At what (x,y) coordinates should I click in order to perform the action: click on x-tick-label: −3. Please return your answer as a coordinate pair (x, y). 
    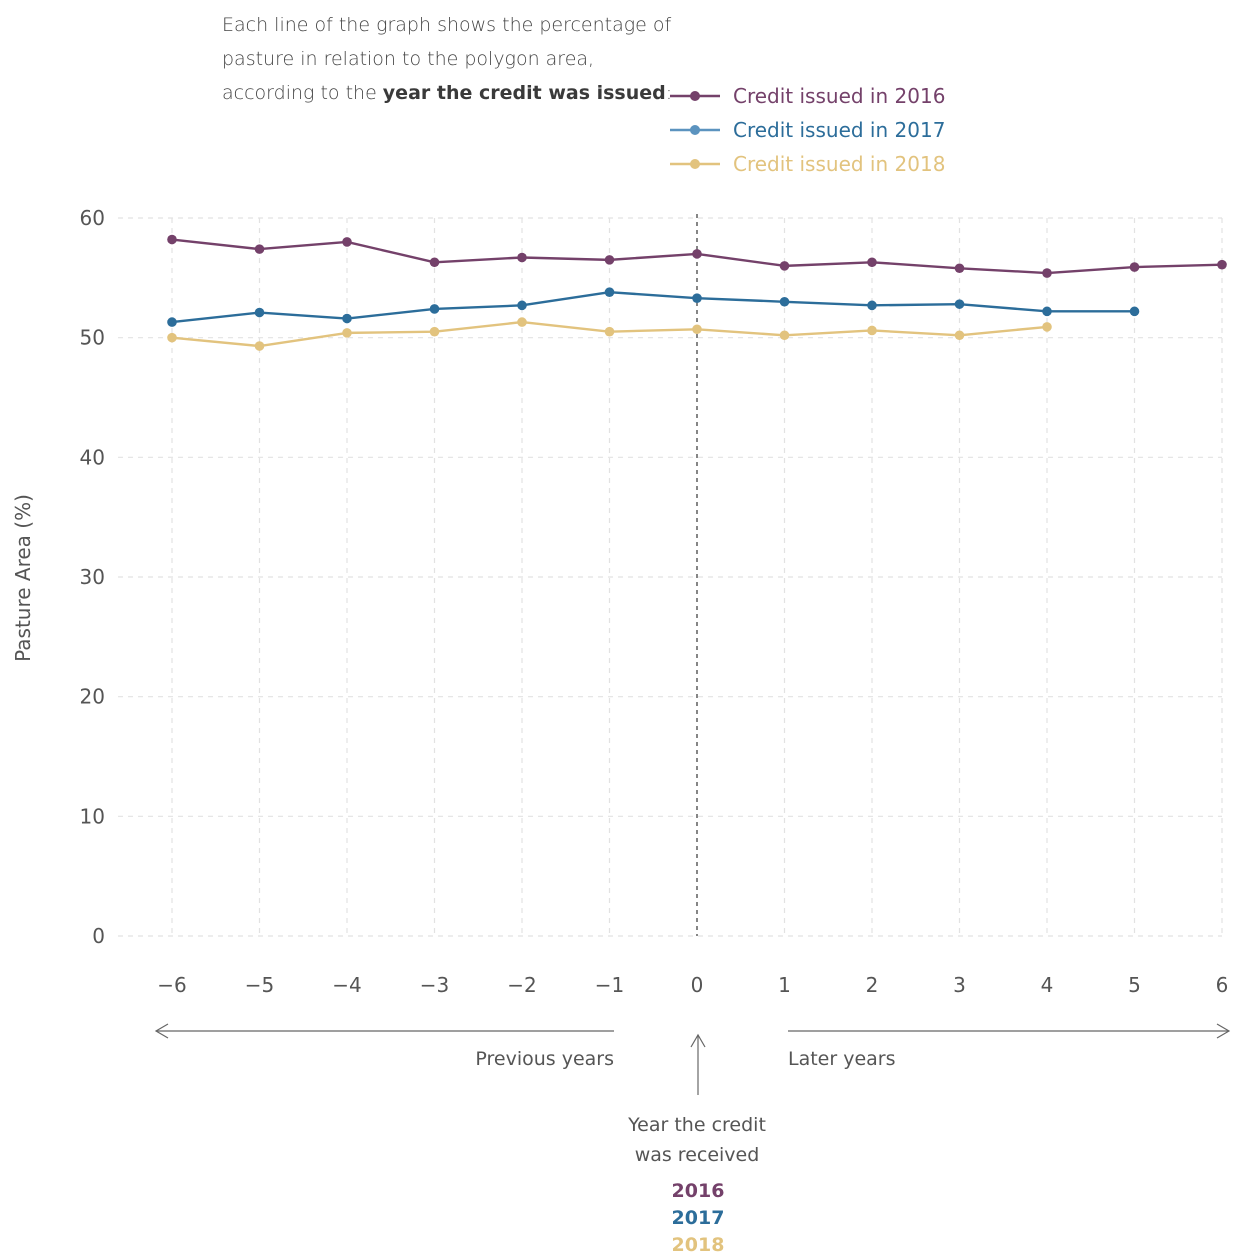
    Looking at the image, I should click on (434, 985).